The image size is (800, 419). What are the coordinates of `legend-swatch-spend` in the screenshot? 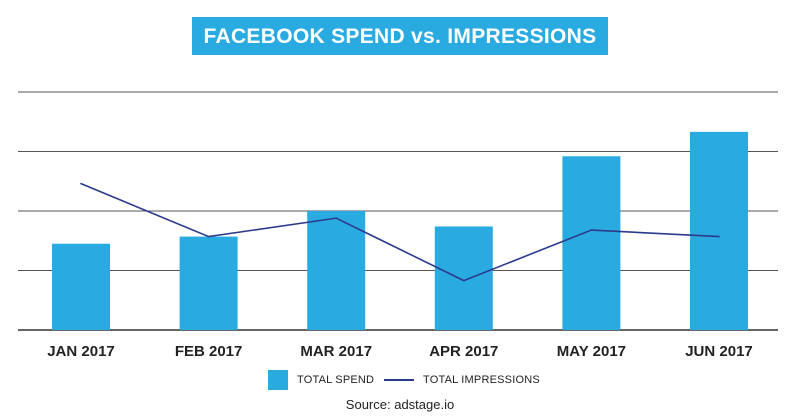 It's located at (278, 380).